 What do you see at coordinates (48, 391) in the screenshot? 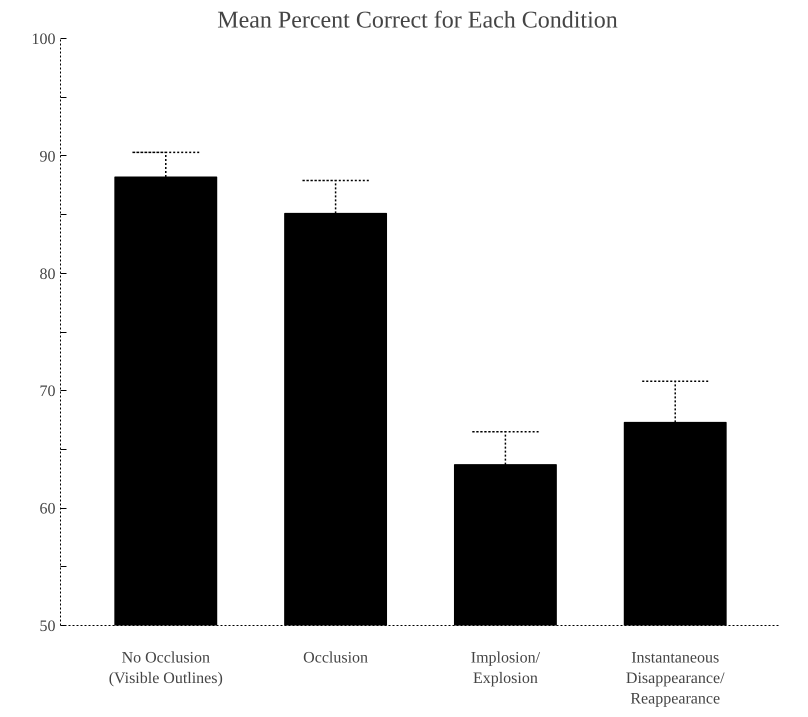
I see `y-tick-label: 70` at bounding box center [48, 391].